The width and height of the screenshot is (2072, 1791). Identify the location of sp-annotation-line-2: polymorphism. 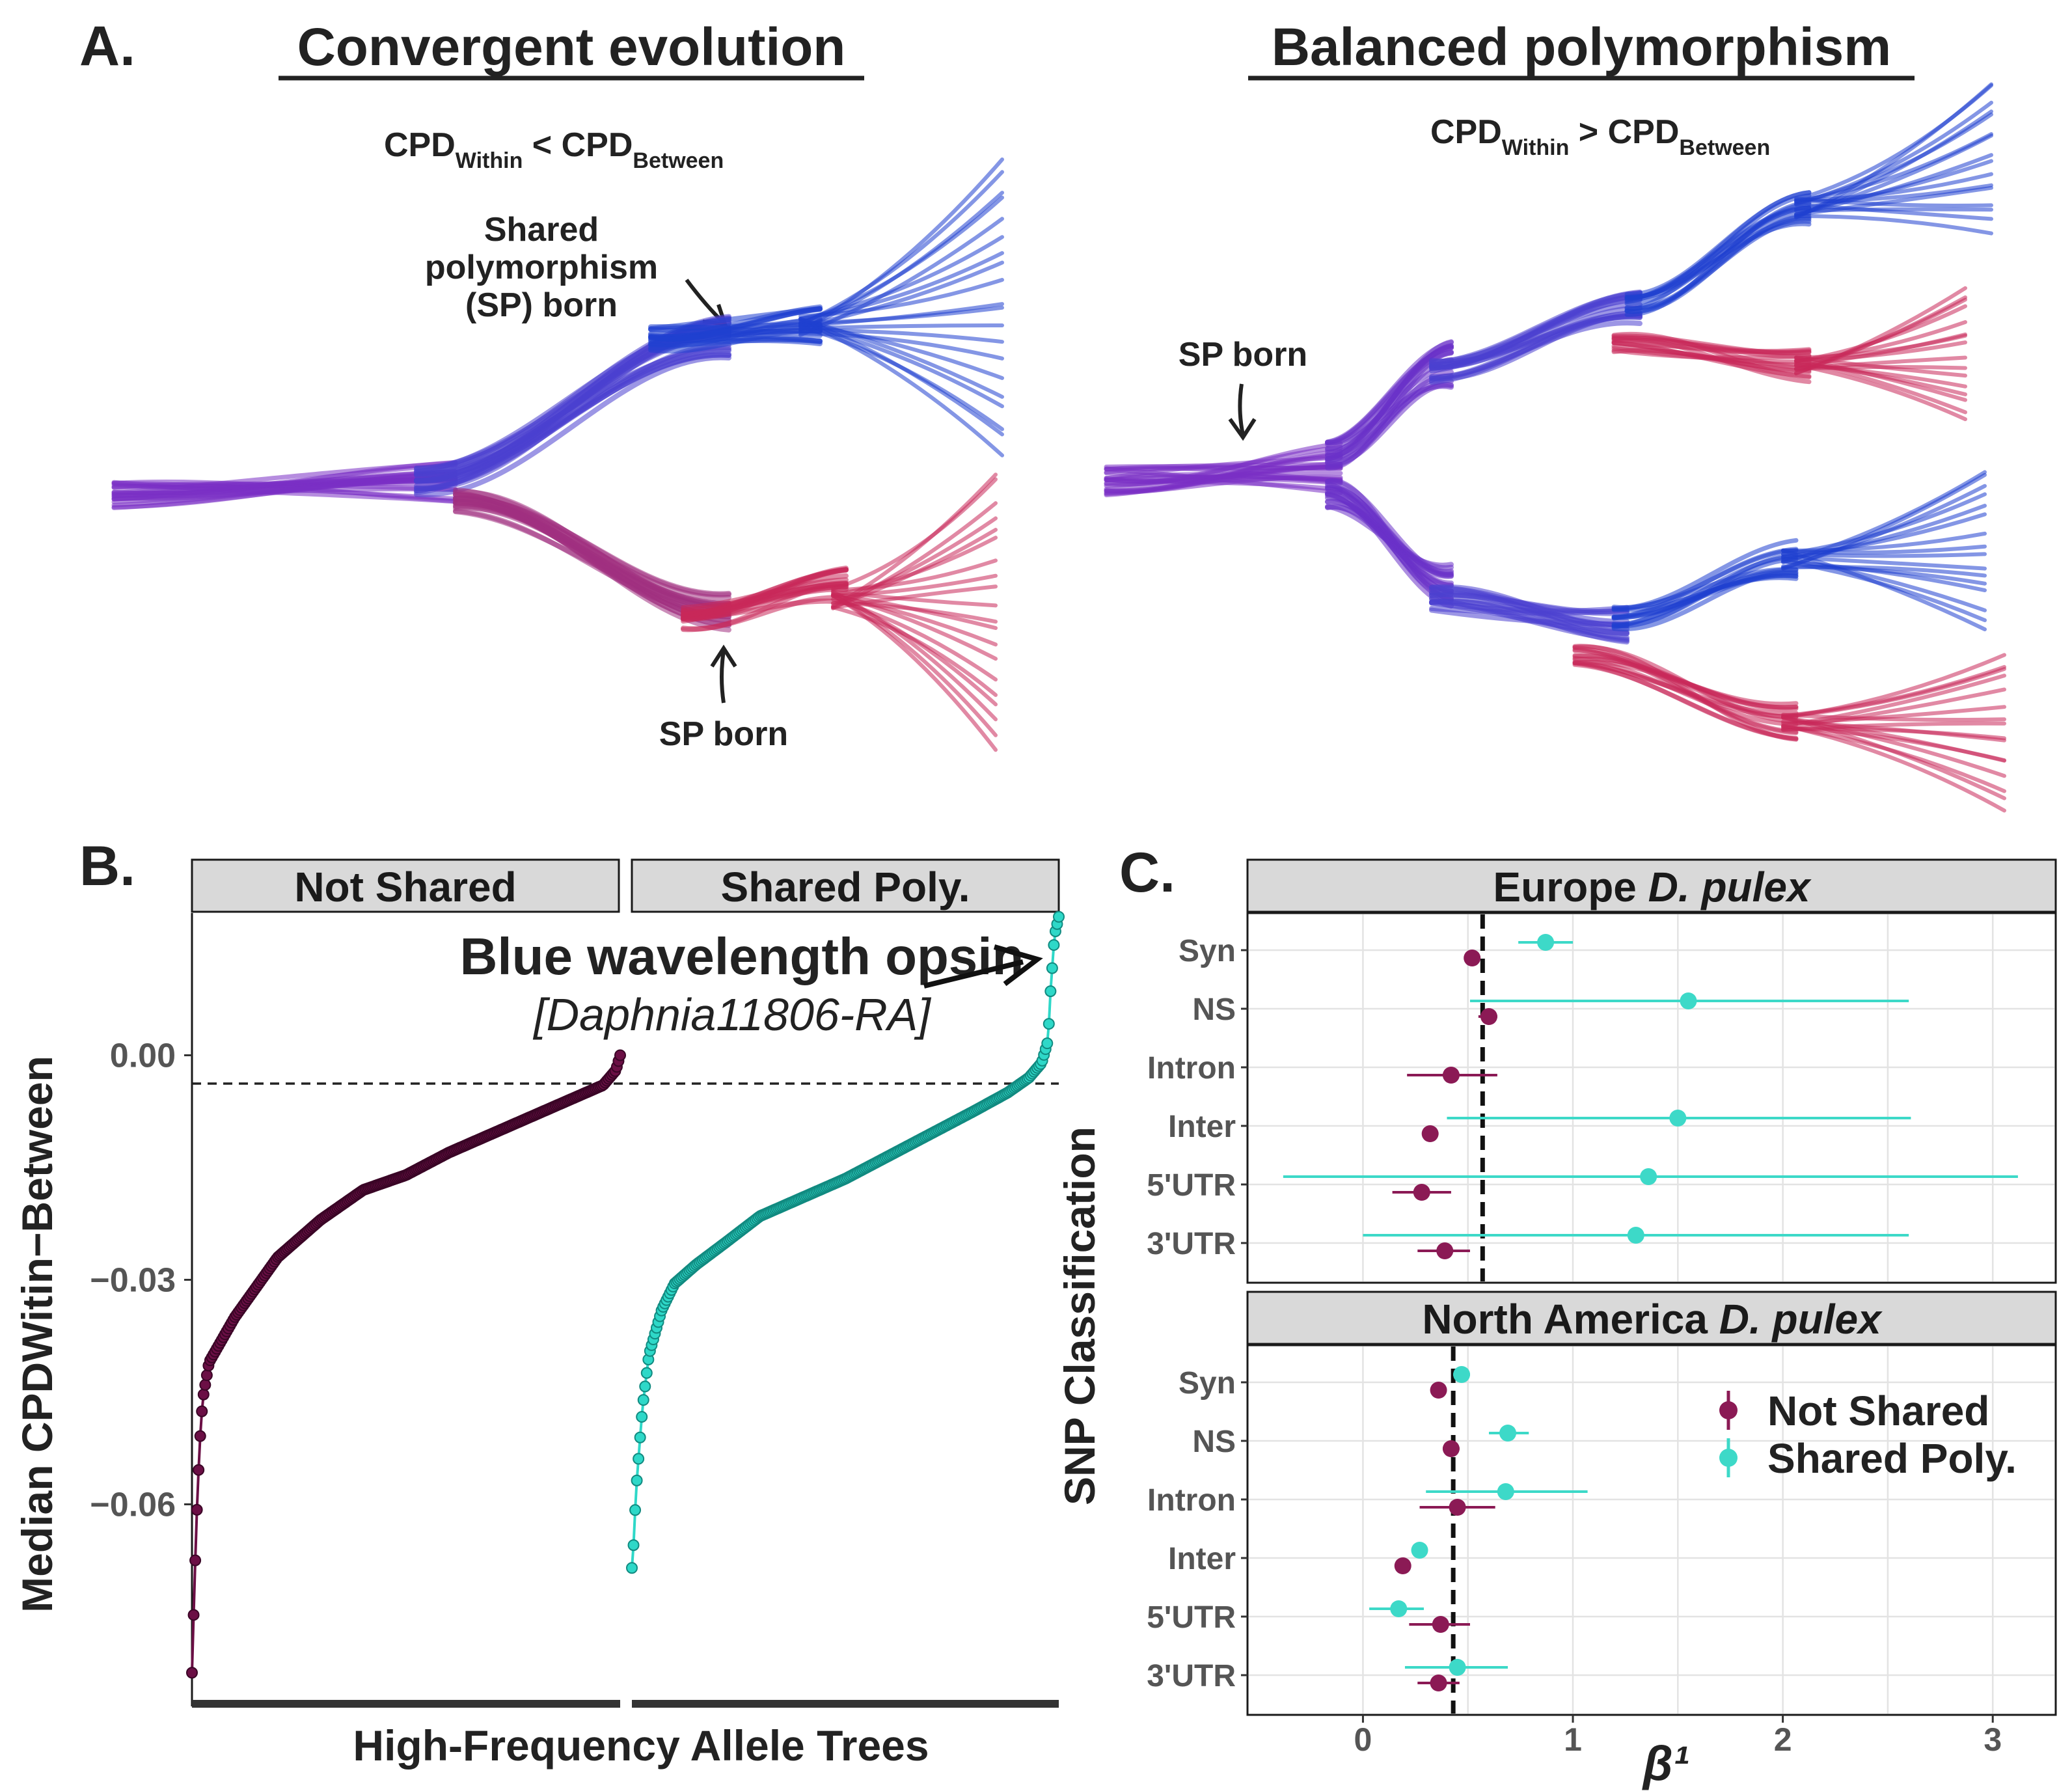
(541, 267).